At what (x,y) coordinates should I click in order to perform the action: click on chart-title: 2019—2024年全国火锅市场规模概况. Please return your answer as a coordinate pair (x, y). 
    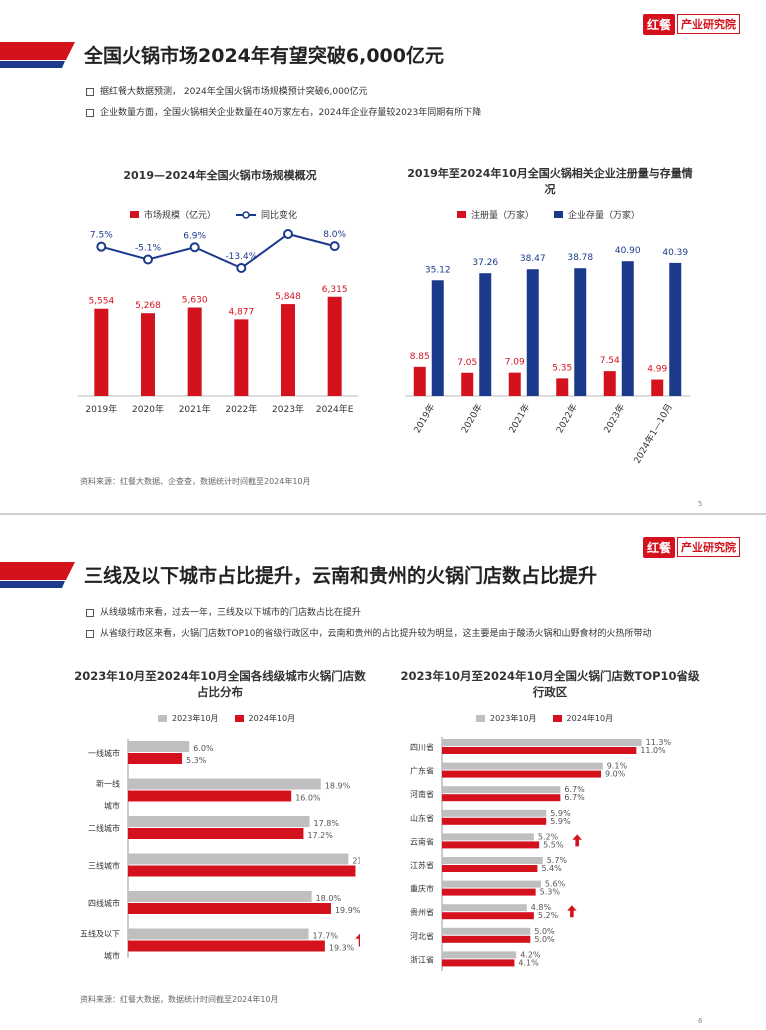
    Looking at the image, I should click on (220, 175).